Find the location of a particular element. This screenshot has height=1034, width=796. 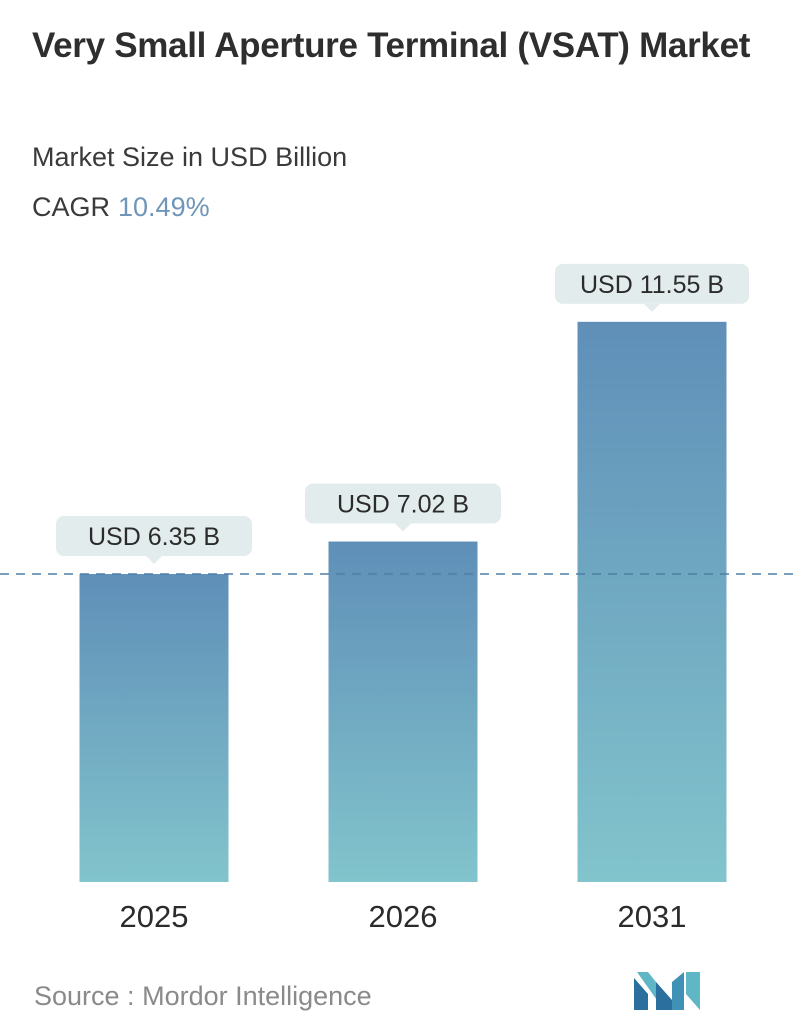

data-label-text: USD 7.02 B is located at coordinates (403, 505).